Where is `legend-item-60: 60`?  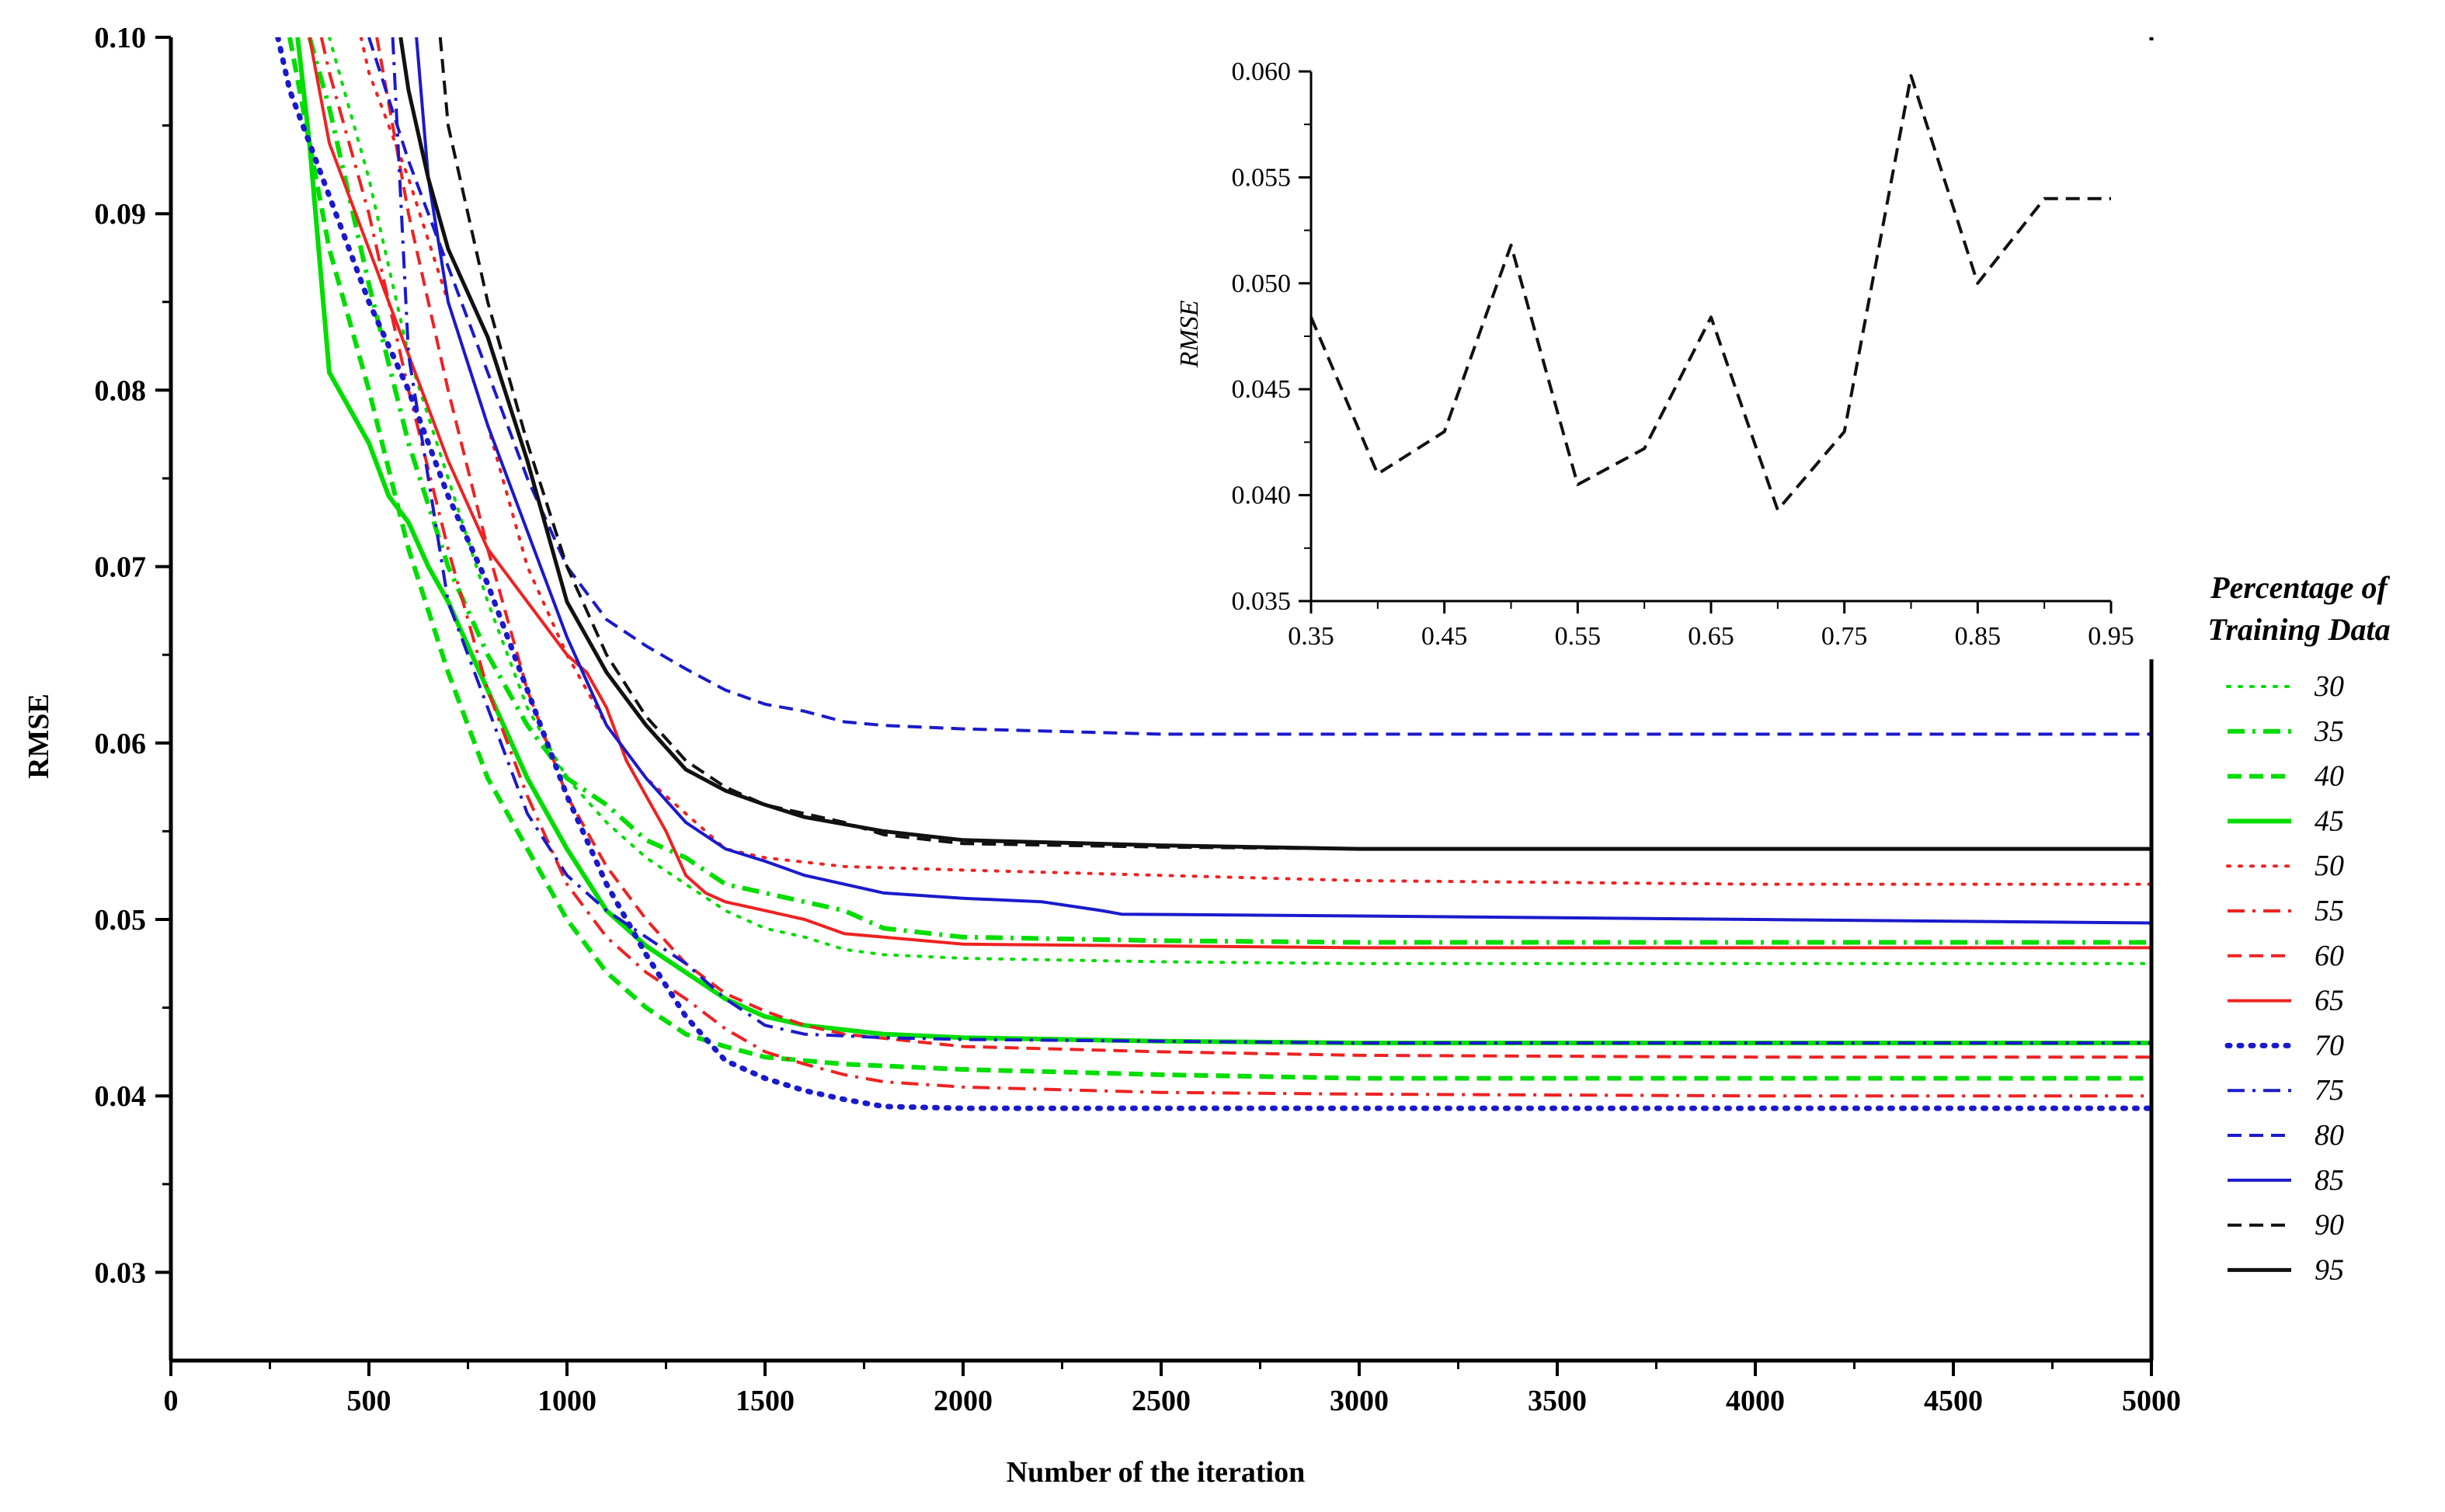
legend-item-60: 60 is located at coordinates (2286, 956).